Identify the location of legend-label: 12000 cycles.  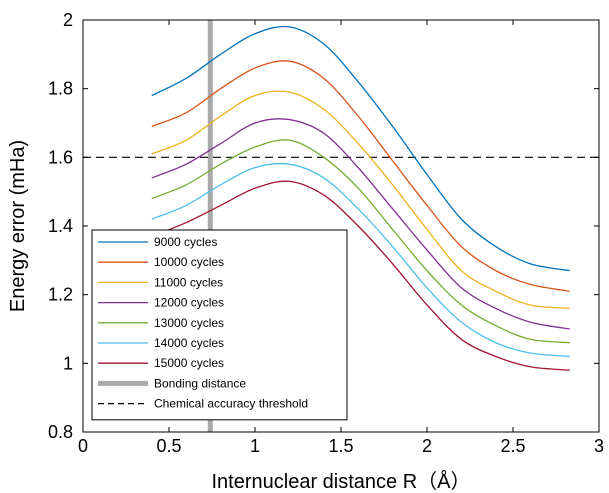
(189, 303).